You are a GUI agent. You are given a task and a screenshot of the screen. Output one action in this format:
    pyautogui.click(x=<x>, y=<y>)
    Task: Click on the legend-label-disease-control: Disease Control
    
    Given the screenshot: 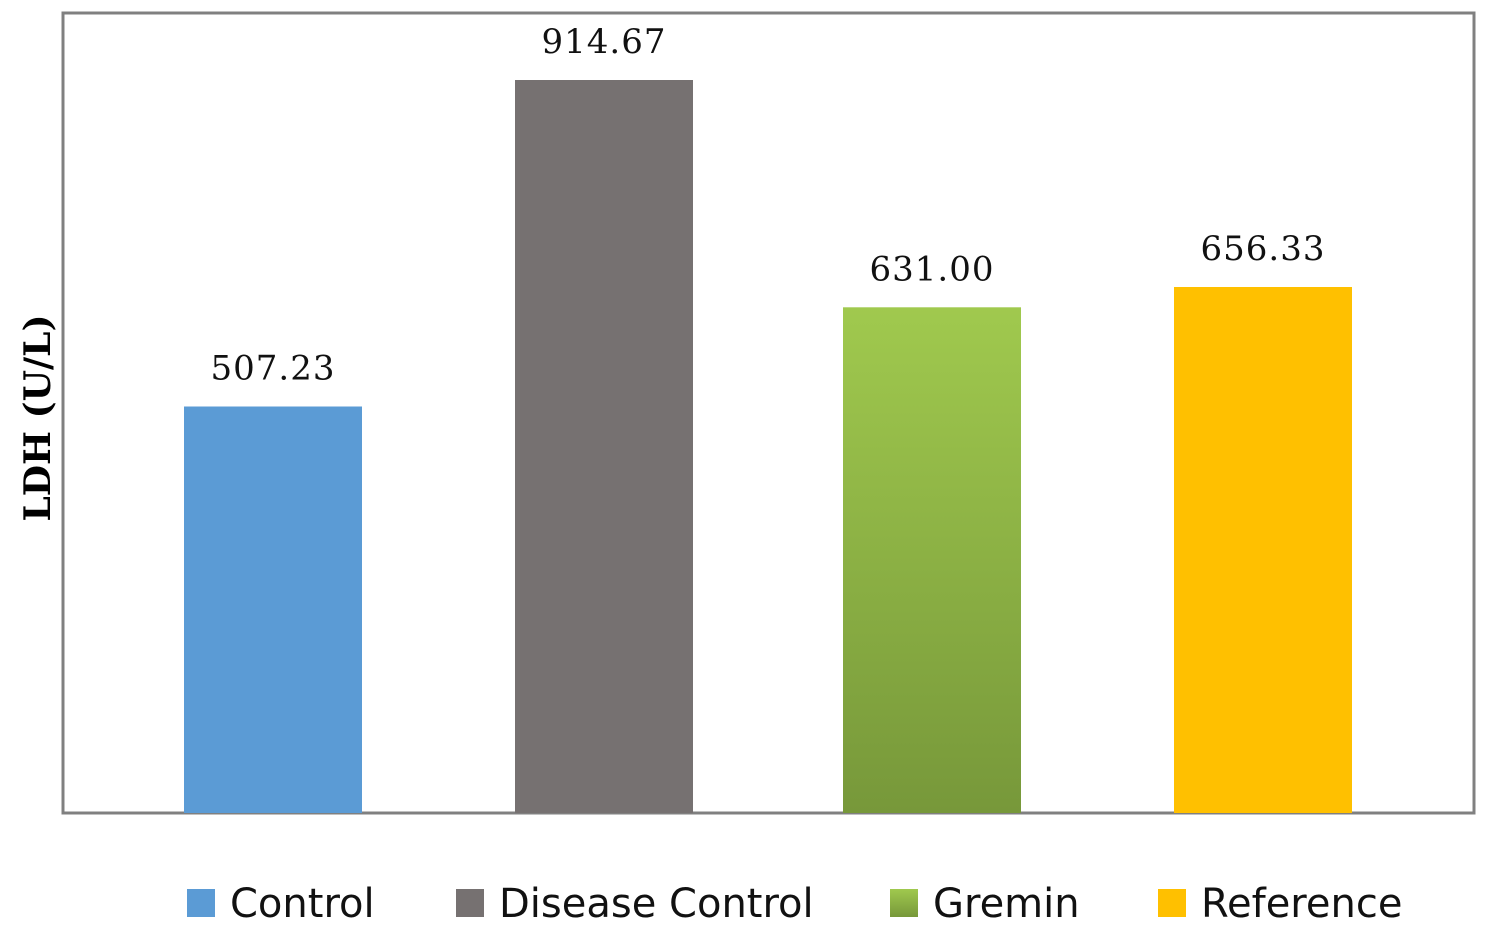 What is the action you would take?
    pyautogui.click(x=656, y=904)
    